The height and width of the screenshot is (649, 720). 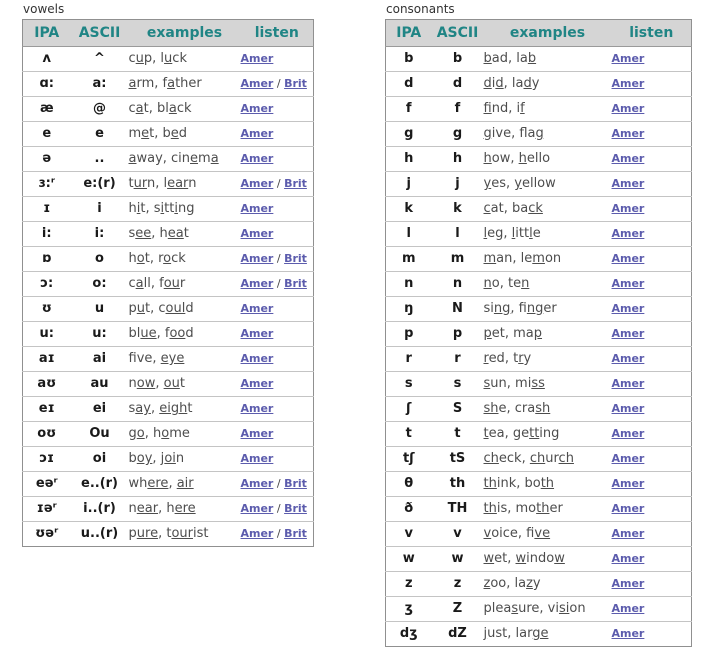 I want to click on underlined-sound-letters: ea, so click(x=175, y=233).